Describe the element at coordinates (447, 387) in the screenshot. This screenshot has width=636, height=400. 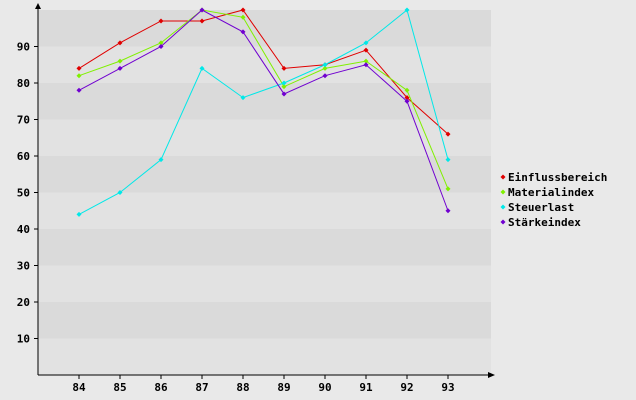
I see `x-tick-label: 93` at that location.